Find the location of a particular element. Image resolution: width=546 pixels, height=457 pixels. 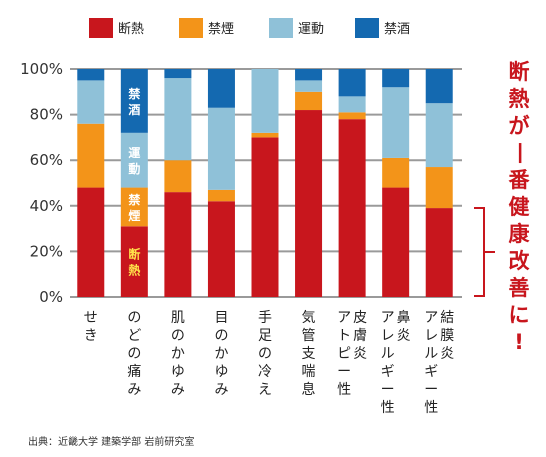

x-tick-label-7-1-2: ル is located at coordinates (388, 354).